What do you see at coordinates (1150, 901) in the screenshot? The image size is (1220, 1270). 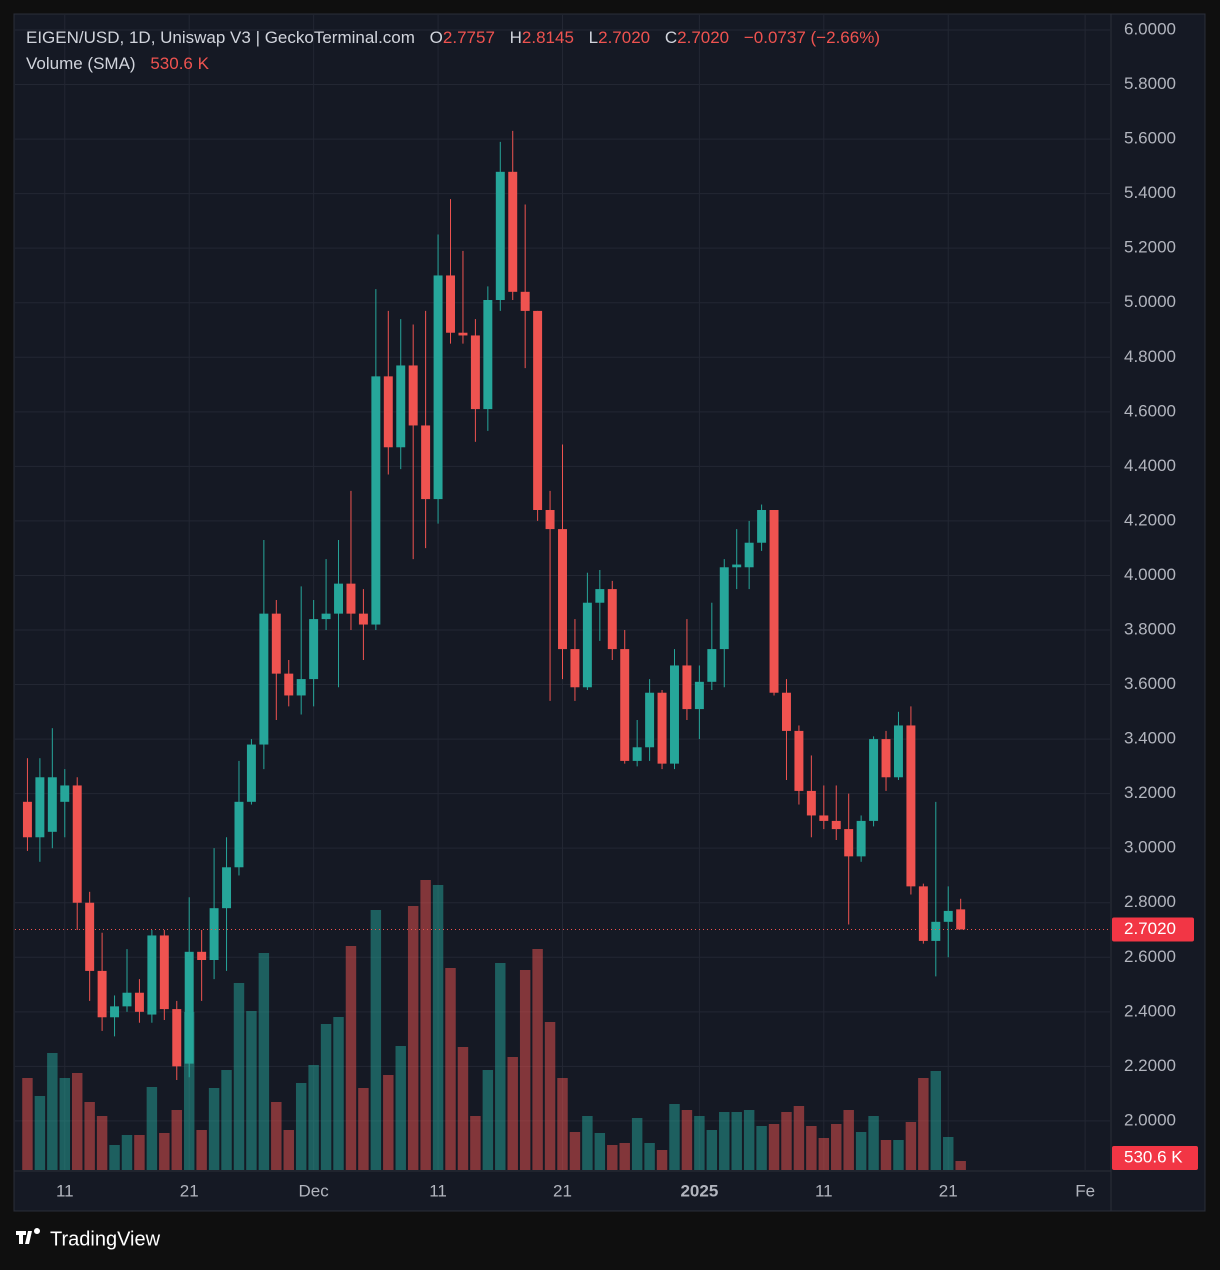 I see `y-tick-label: 2.8000` at bounding box center [1150, 901].